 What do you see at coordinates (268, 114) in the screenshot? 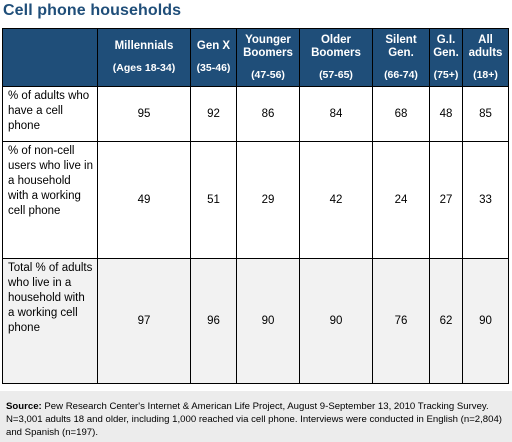
I see `table-cell: 86` at bounding box center [268, 114].